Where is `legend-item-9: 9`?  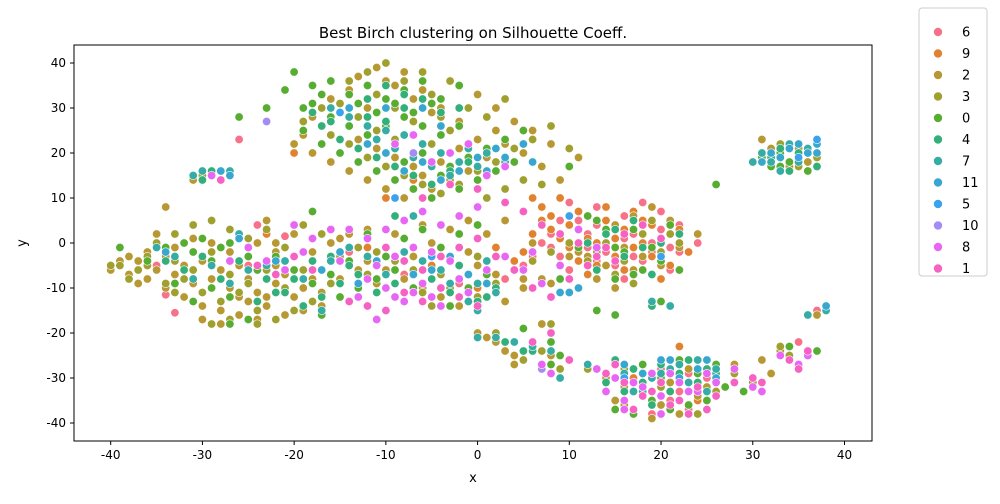
legend-item-9: 9 is located at coordinates (951, 54).